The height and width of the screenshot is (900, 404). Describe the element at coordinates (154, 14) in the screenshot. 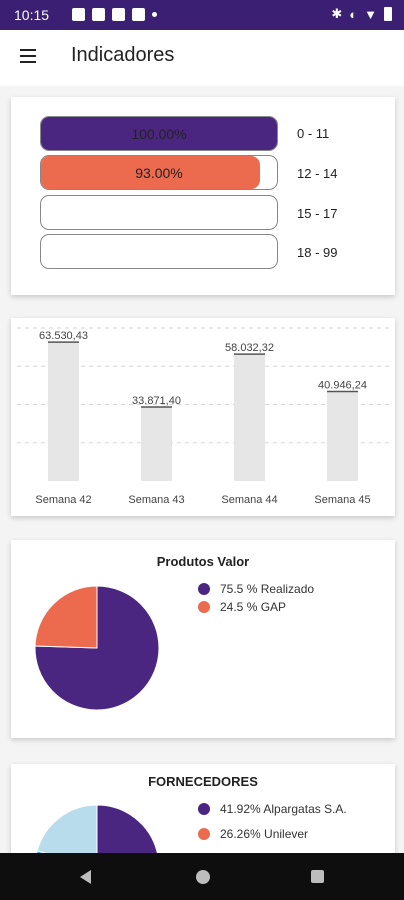

I see `dot-icon` at that location.